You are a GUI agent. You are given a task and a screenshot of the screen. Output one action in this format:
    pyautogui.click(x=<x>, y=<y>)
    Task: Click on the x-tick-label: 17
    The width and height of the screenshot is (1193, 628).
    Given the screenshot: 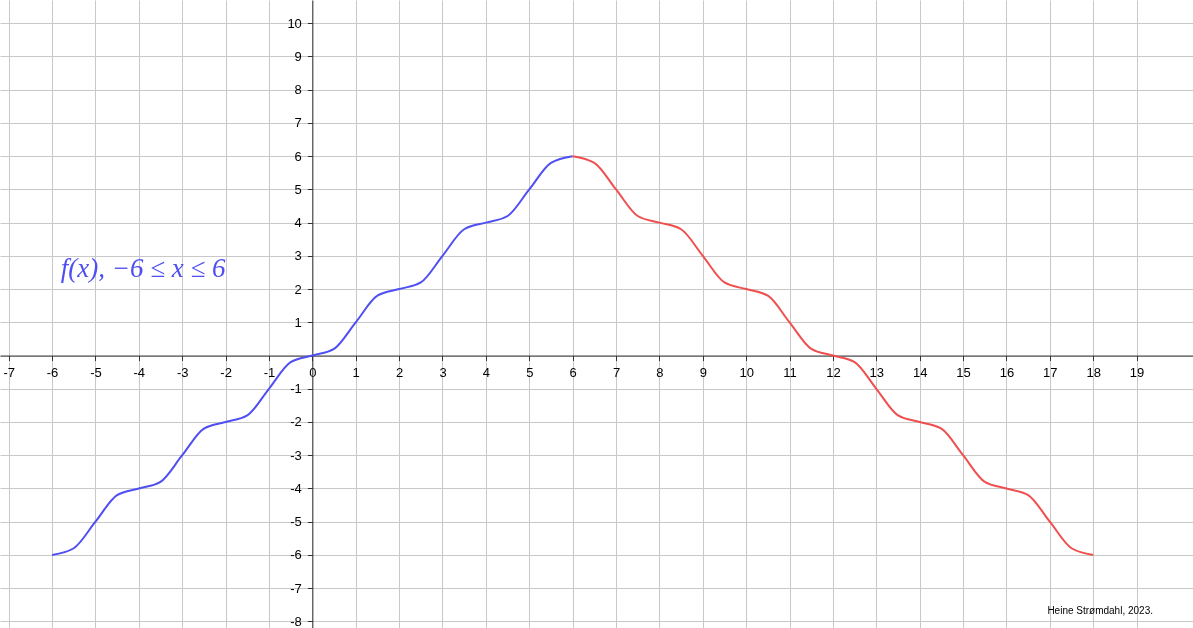 What is the action you would take?
    pyautogui.click(x=1050, y=373)
    